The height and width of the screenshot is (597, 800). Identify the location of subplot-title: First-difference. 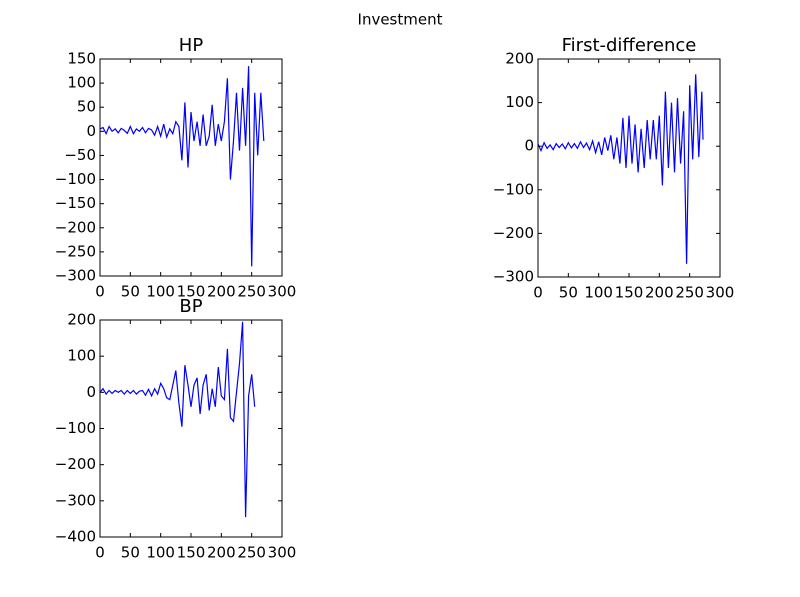
(629, 45).